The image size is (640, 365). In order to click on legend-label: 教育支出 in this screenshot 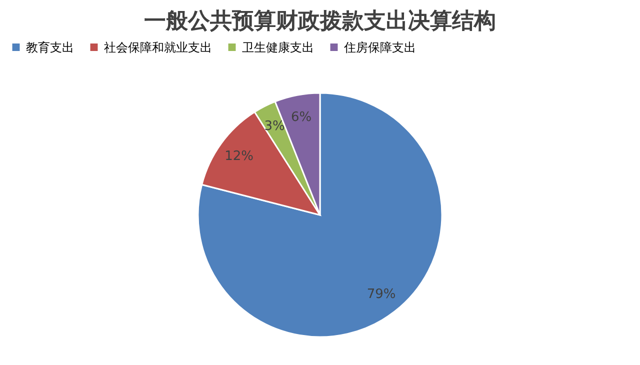, I will do `click(50, 47)`.